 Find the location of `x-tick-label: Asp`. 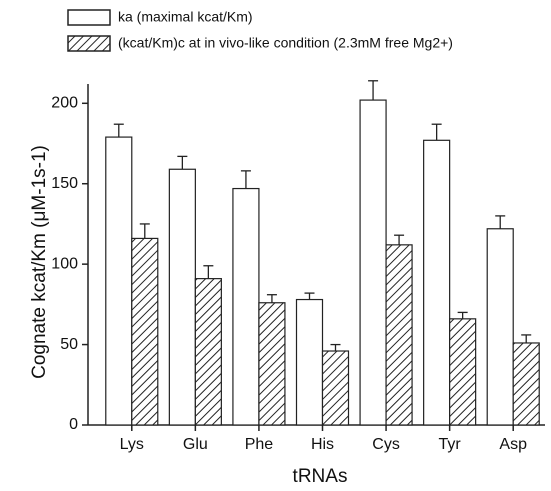

x-tick-label: Asp is located at coordinates (513, 444).